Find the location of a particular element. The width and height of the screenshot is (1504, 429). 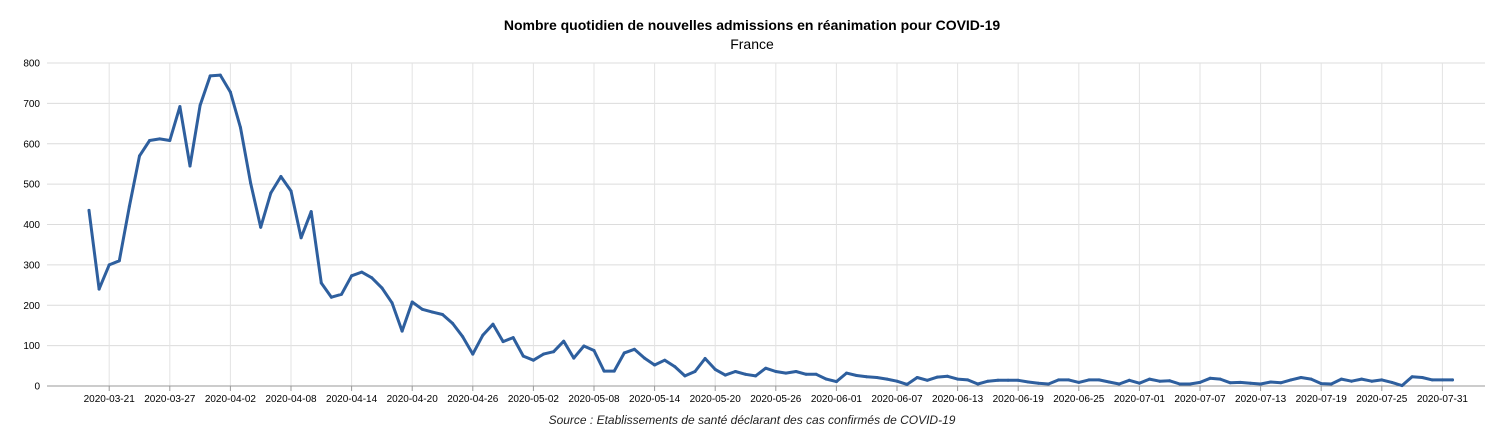

x-tick-label: 2020-06-07 is located at coordinates (897, 399).